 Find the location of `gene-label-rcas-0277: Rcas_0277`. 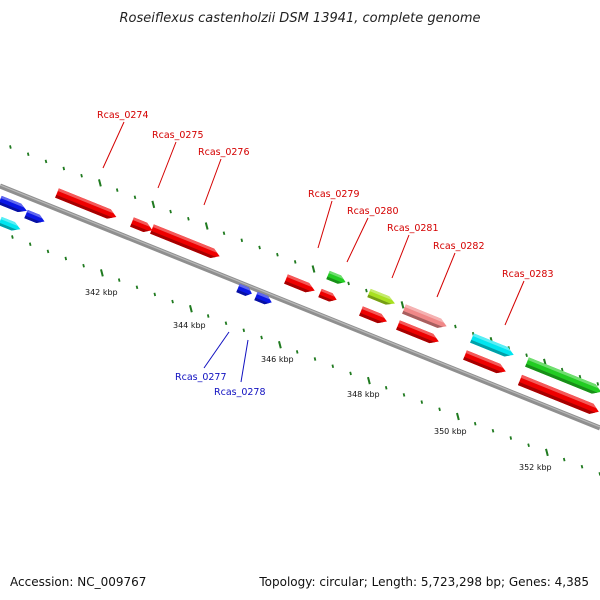

gene-label-rcas-0277: Rcas_0277 is located at coordinates (201, 377).